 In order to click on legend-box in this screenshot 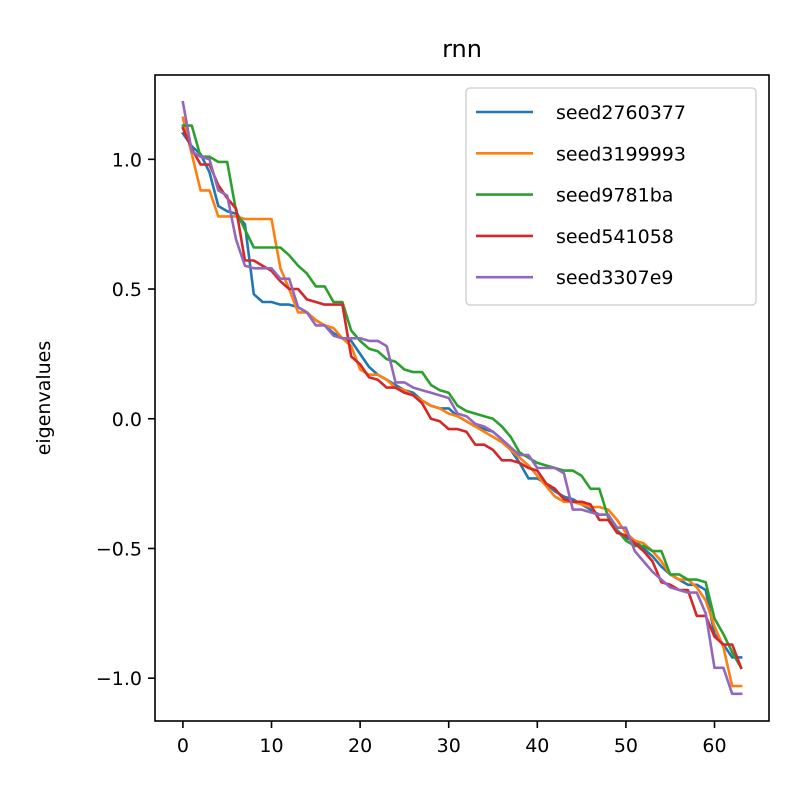, I will do `click(611, 196)`.